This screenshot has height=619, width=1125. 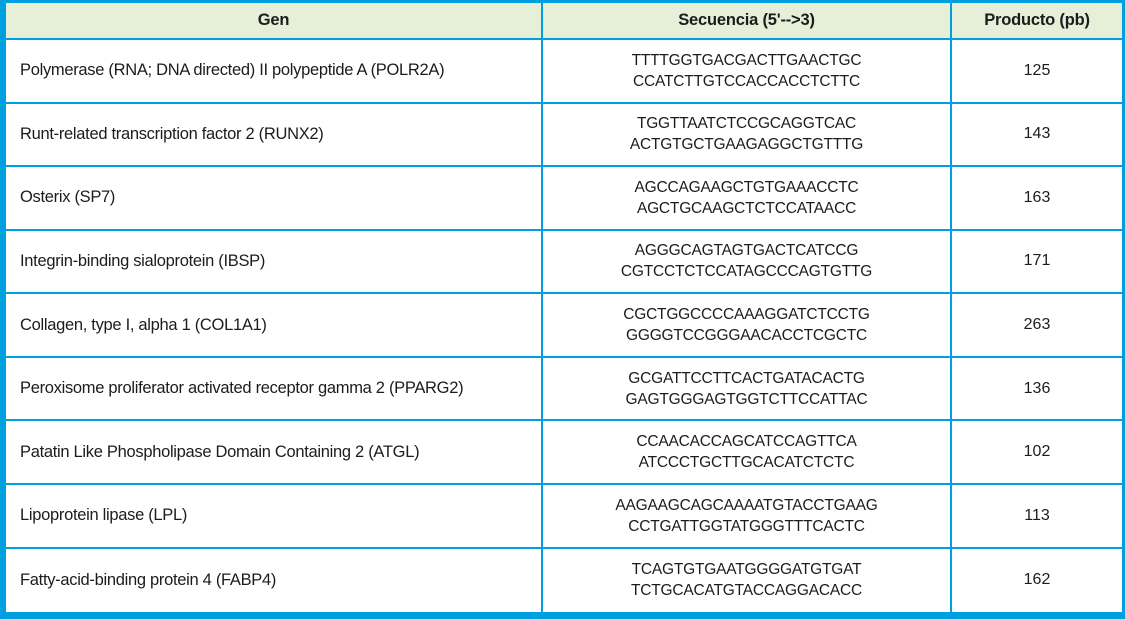 What do you see at coordinates (746, 124) in the screenshot?
I see `sequence-forward: TGGTTAATCTCCGCAGGTCAC` at bounding box center [746, 124].